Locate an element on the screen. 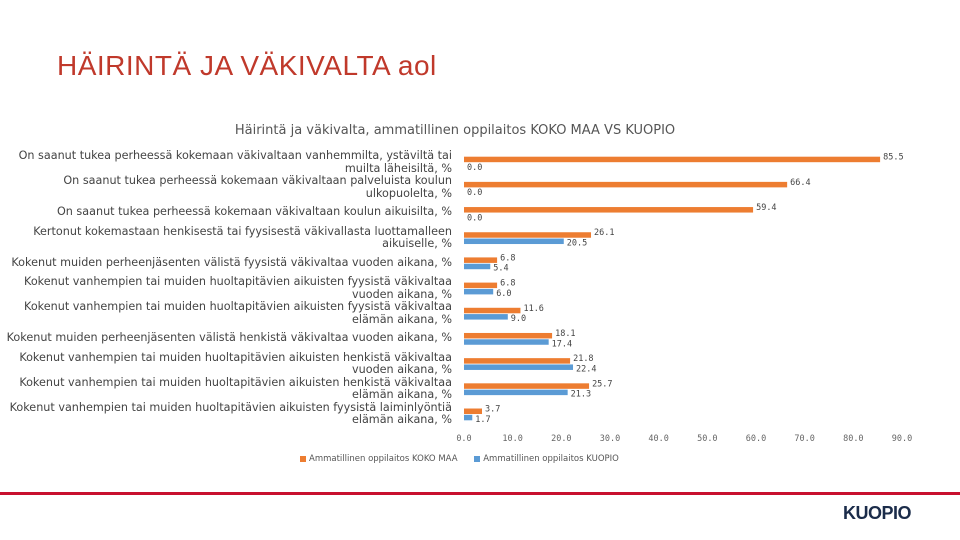 The width and height of the screenshot is (960, 540). x-tick-label: 70.0 is located at coordinates (804, 439).